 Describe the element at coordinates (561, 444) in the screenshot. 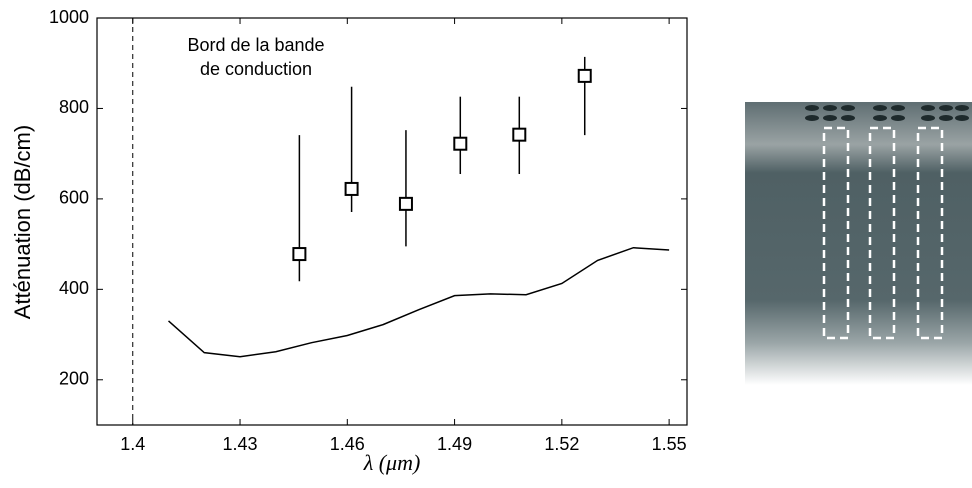

I see `x-tick-label: 1.52` at that location.